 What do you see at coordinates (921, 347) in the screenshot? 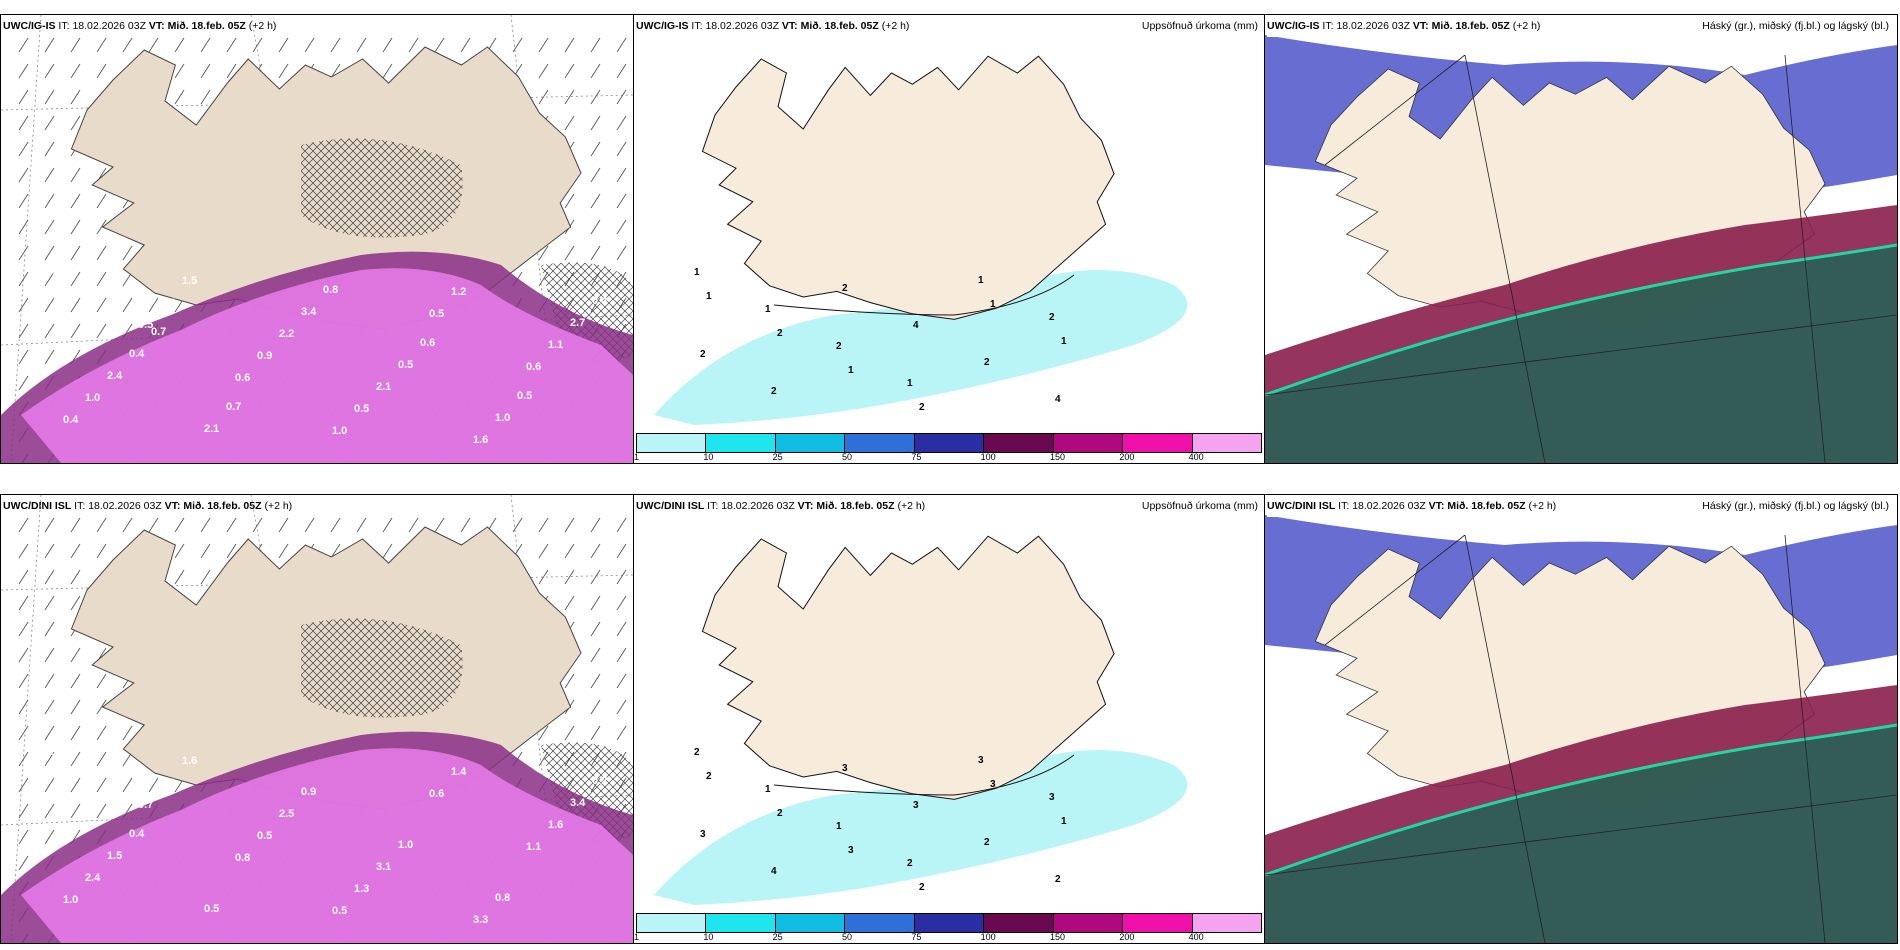
I see `precip-area` at bounding box center [921, 347].